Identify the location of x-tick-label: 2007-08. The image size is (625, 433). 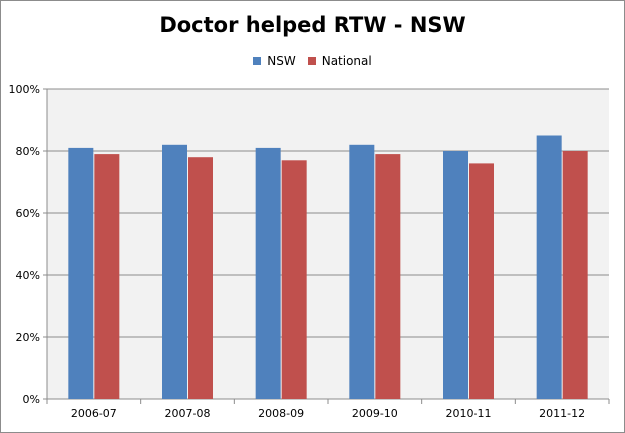
(188, 413).